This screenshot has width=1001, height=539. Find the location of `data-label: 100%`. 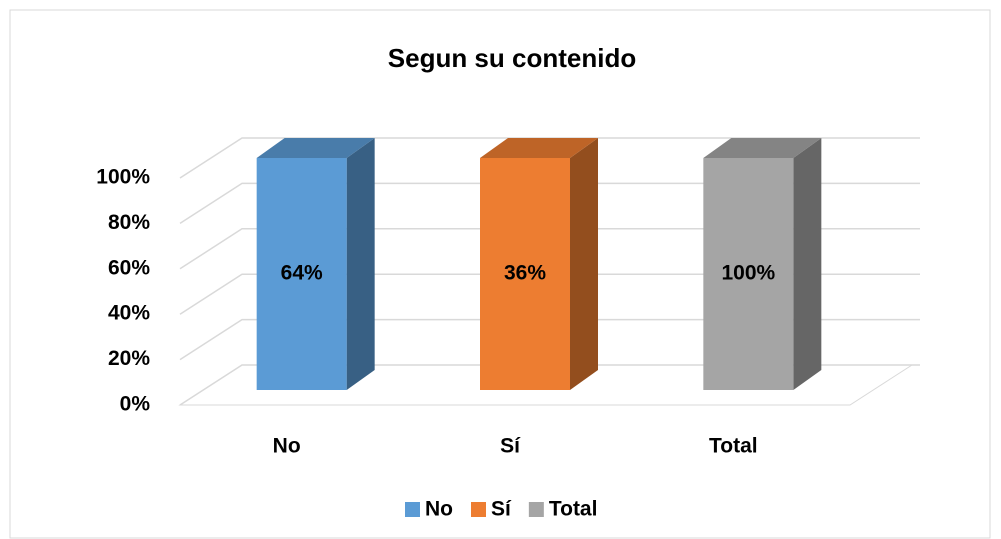

data-label: 100% is located at coordinates (748, 273).